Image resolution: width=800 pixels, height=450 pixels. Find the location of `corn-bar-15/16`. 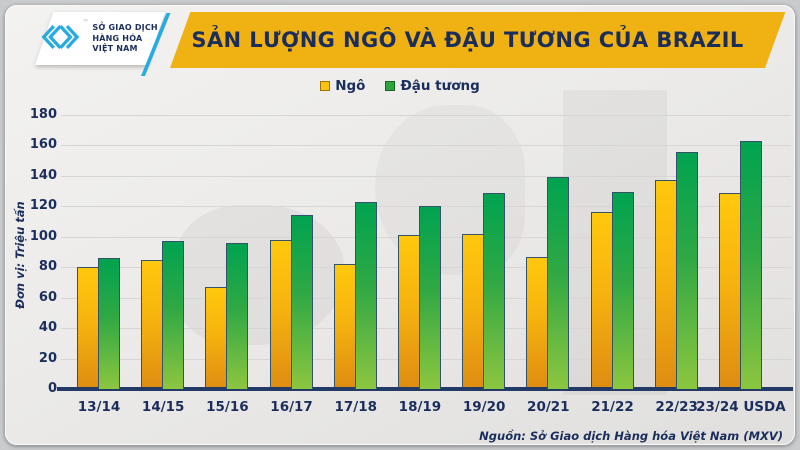

corn-bar-15/16 is located at coordinates (216, 338).